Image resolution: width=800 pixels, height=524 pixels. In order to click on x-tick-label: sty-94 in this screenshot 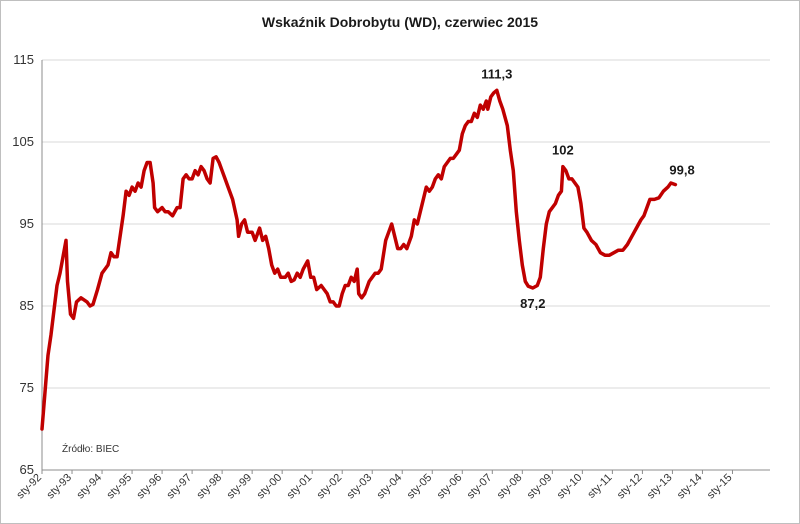, I will do `click(89, 487)`.